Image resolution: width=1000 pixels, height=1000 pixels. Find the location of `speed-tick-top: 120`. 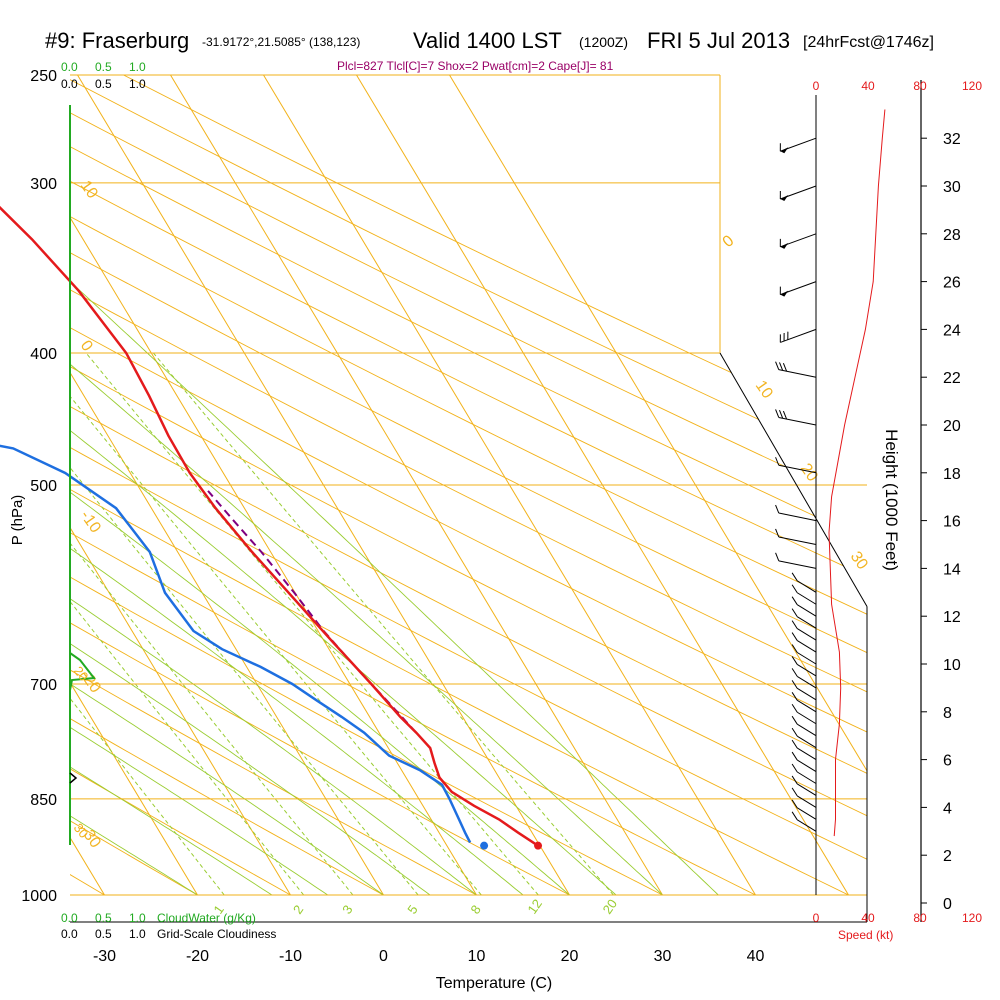

speed-tick-top: 120 is located at coordinates (972, 86).